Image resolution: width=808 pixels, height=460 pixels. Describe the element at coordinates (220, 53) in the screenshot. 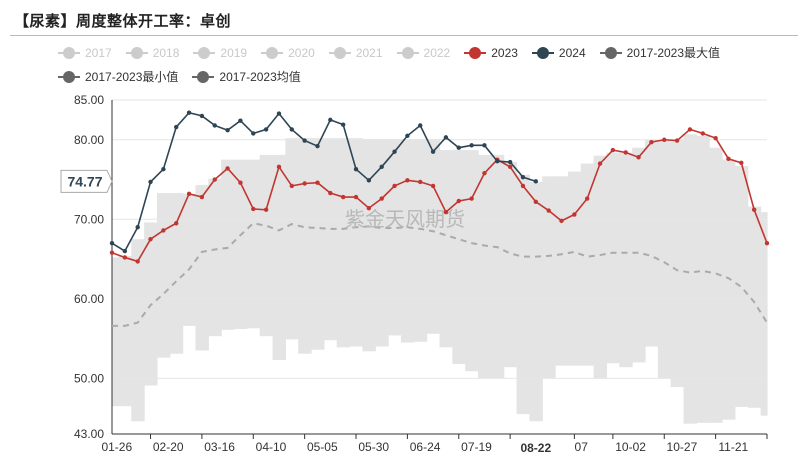

I see `legend-item: 2019` at that location.